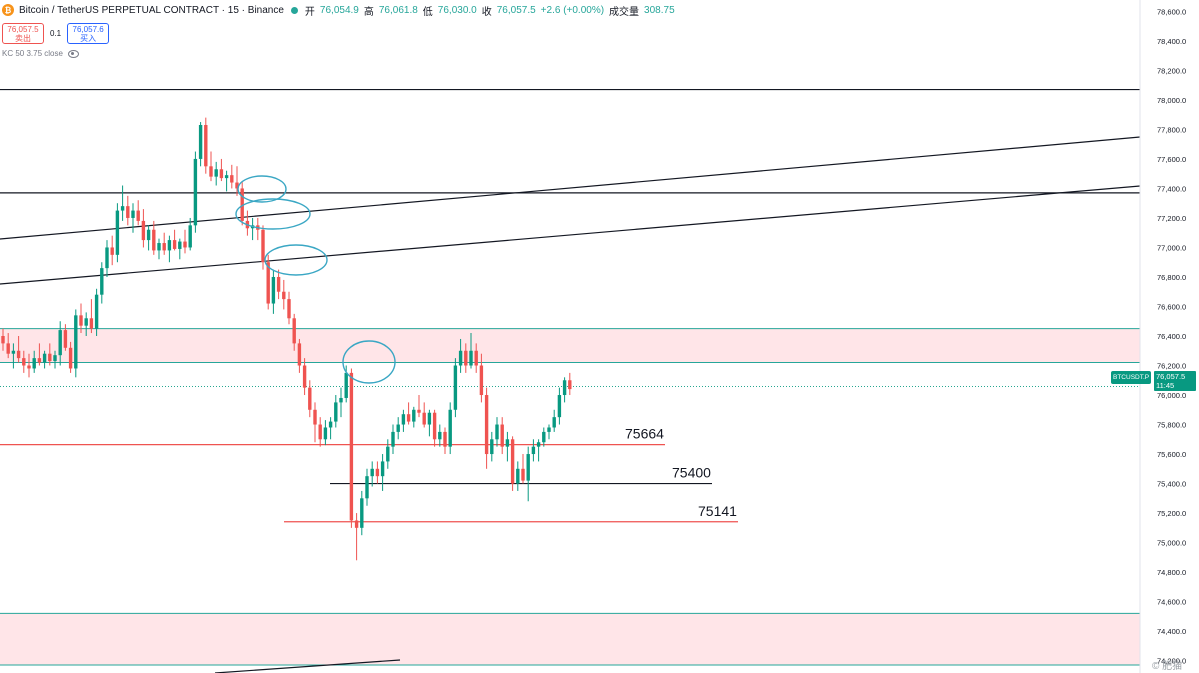 The image size is (1199, 673). Describe the element at coordinates (624, 12) in the screenshot. I see `volume-label: 成交量` at that location.